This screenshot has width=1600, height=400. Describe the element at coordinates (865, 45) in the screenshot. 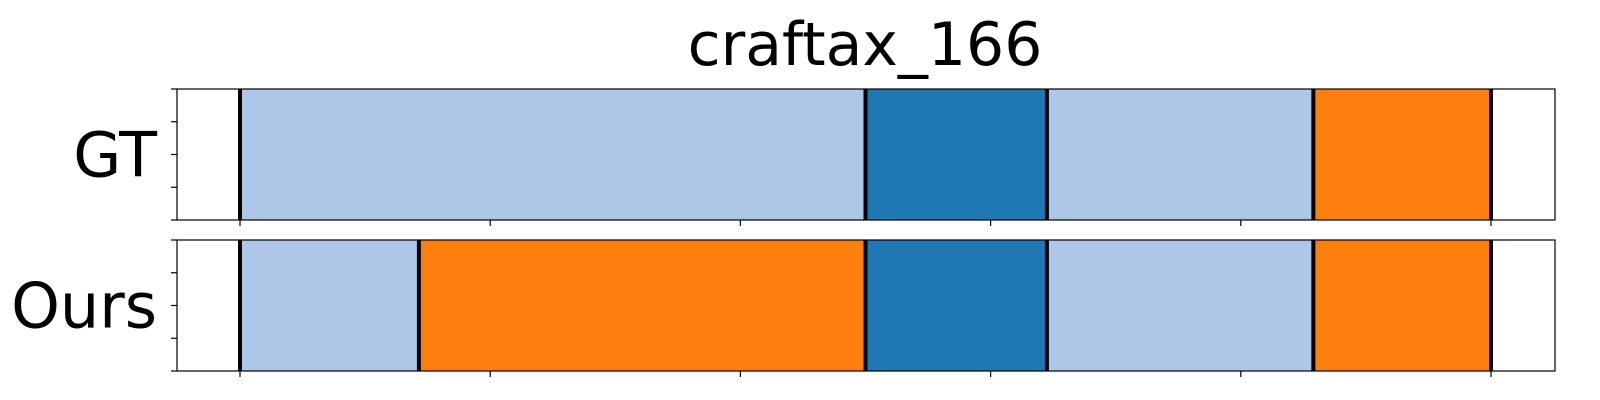

I see `chart-title: craftax_166` at that location.